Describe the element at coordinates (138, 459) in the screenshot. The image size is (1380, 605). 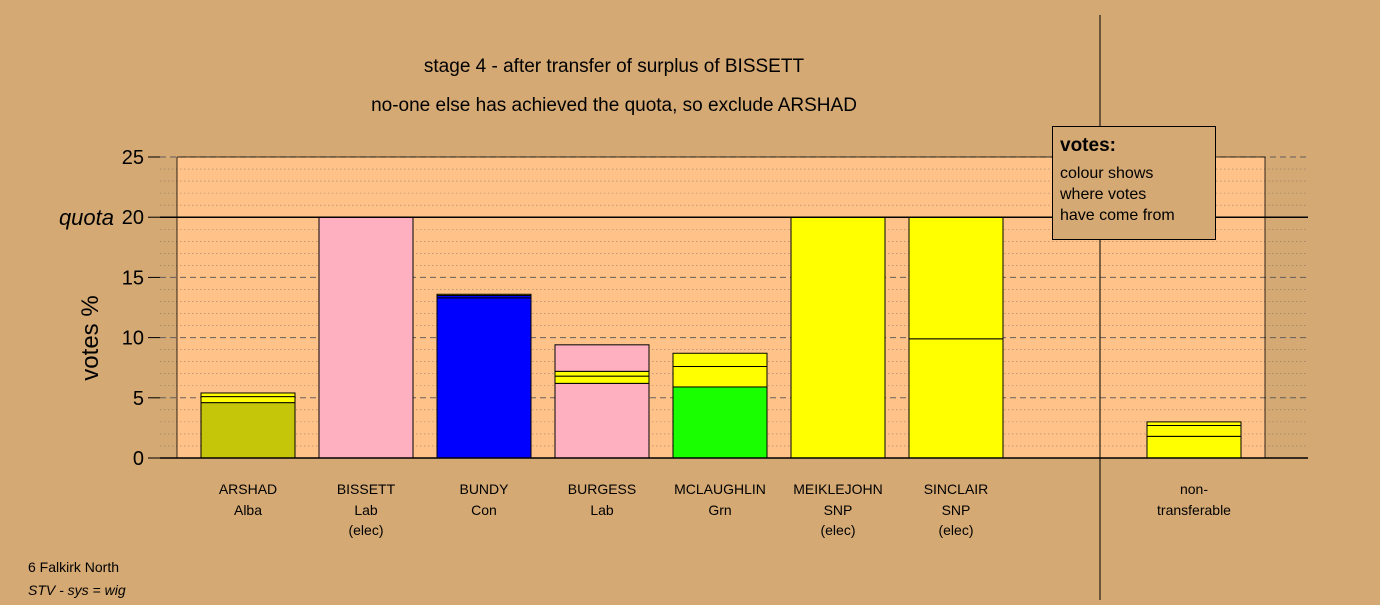
I see `y-tick-label: 0` at that location.